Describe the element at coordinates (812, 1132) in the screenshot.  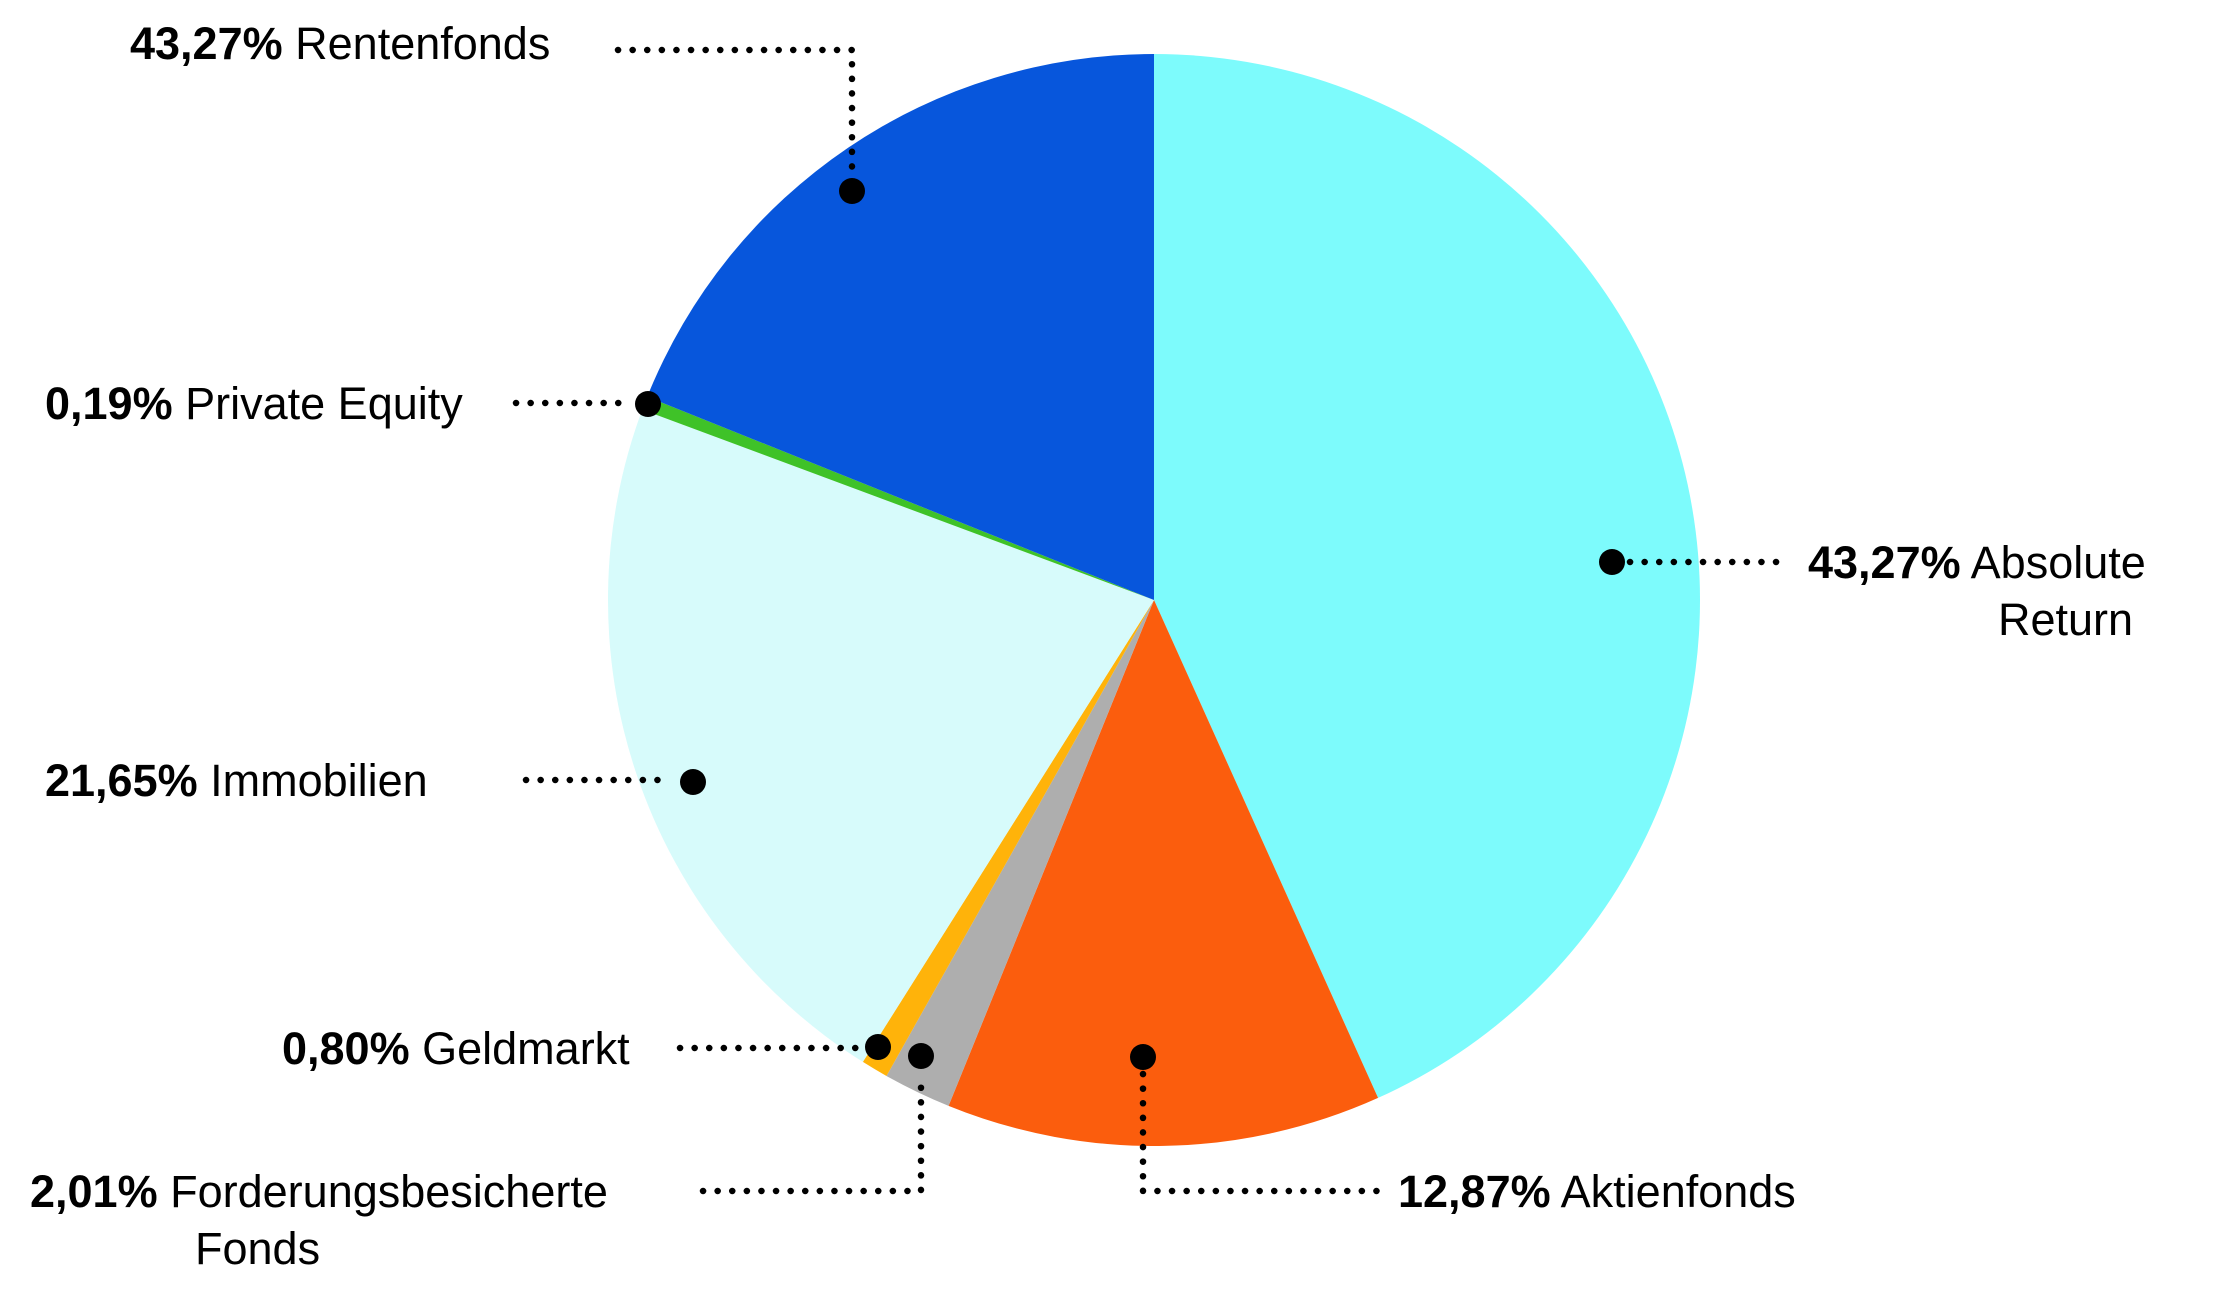
I see `leader-forderungsbesicherte` at that location.